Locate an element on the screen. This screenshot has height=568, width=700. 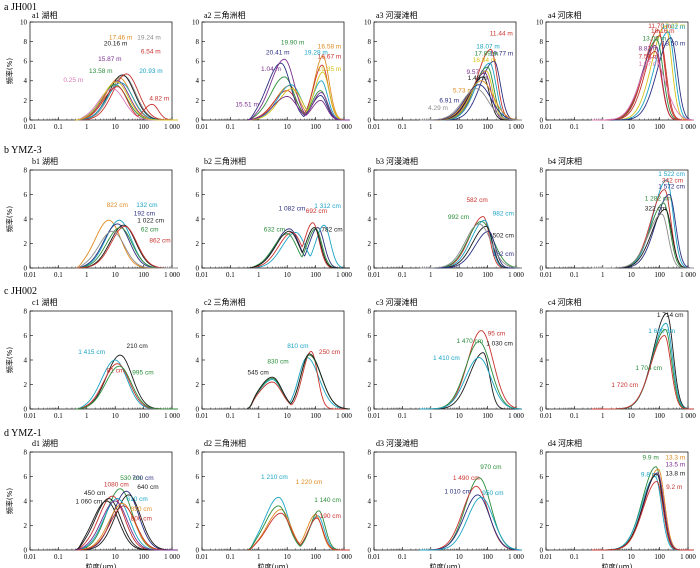
series-label-a4-5: 18.50 m is located at coordinates (674, 44).